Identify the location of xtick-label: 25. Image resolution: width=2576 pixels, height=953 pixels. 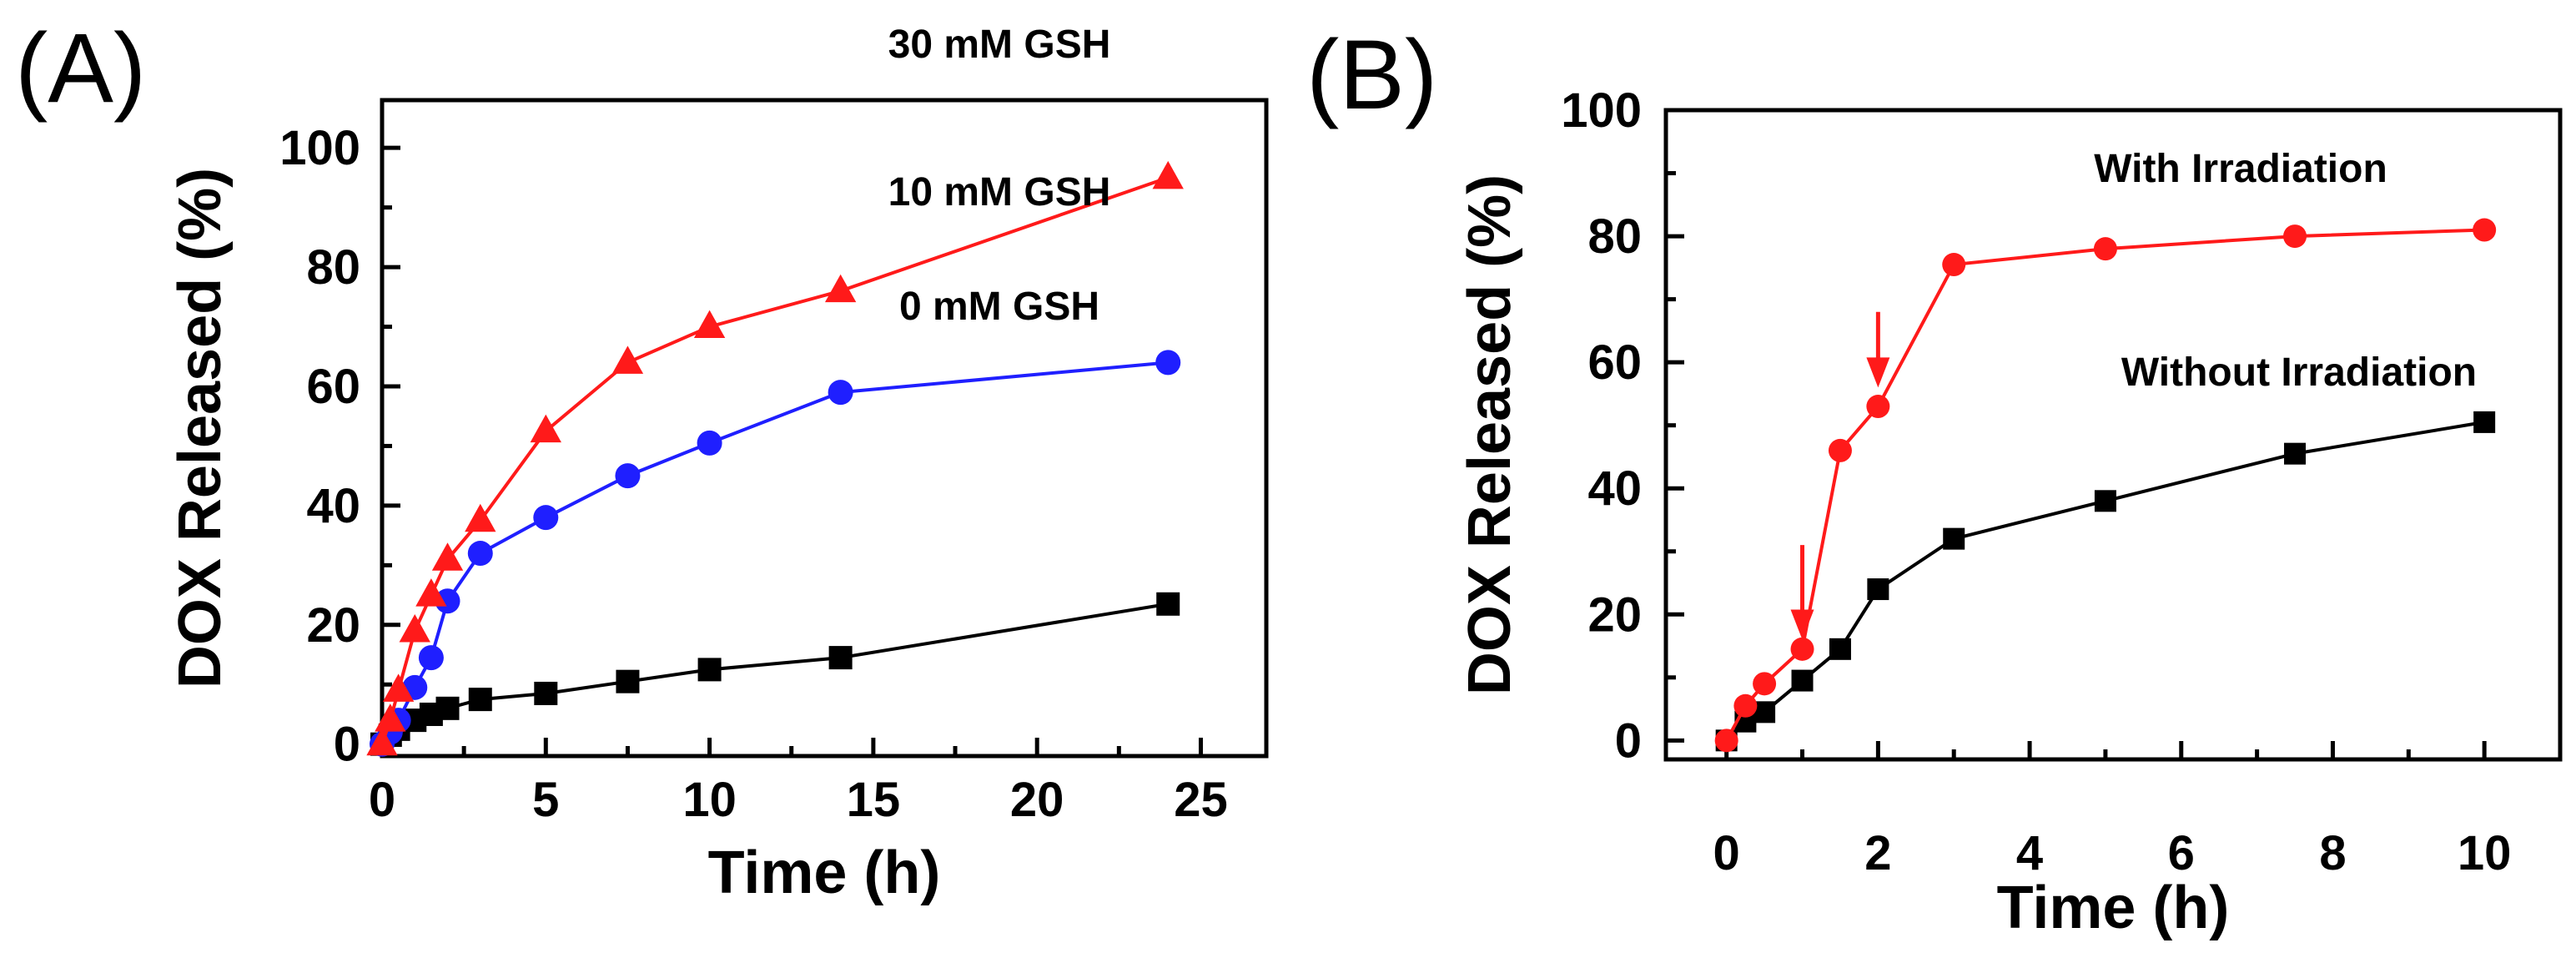
(1201, 800).